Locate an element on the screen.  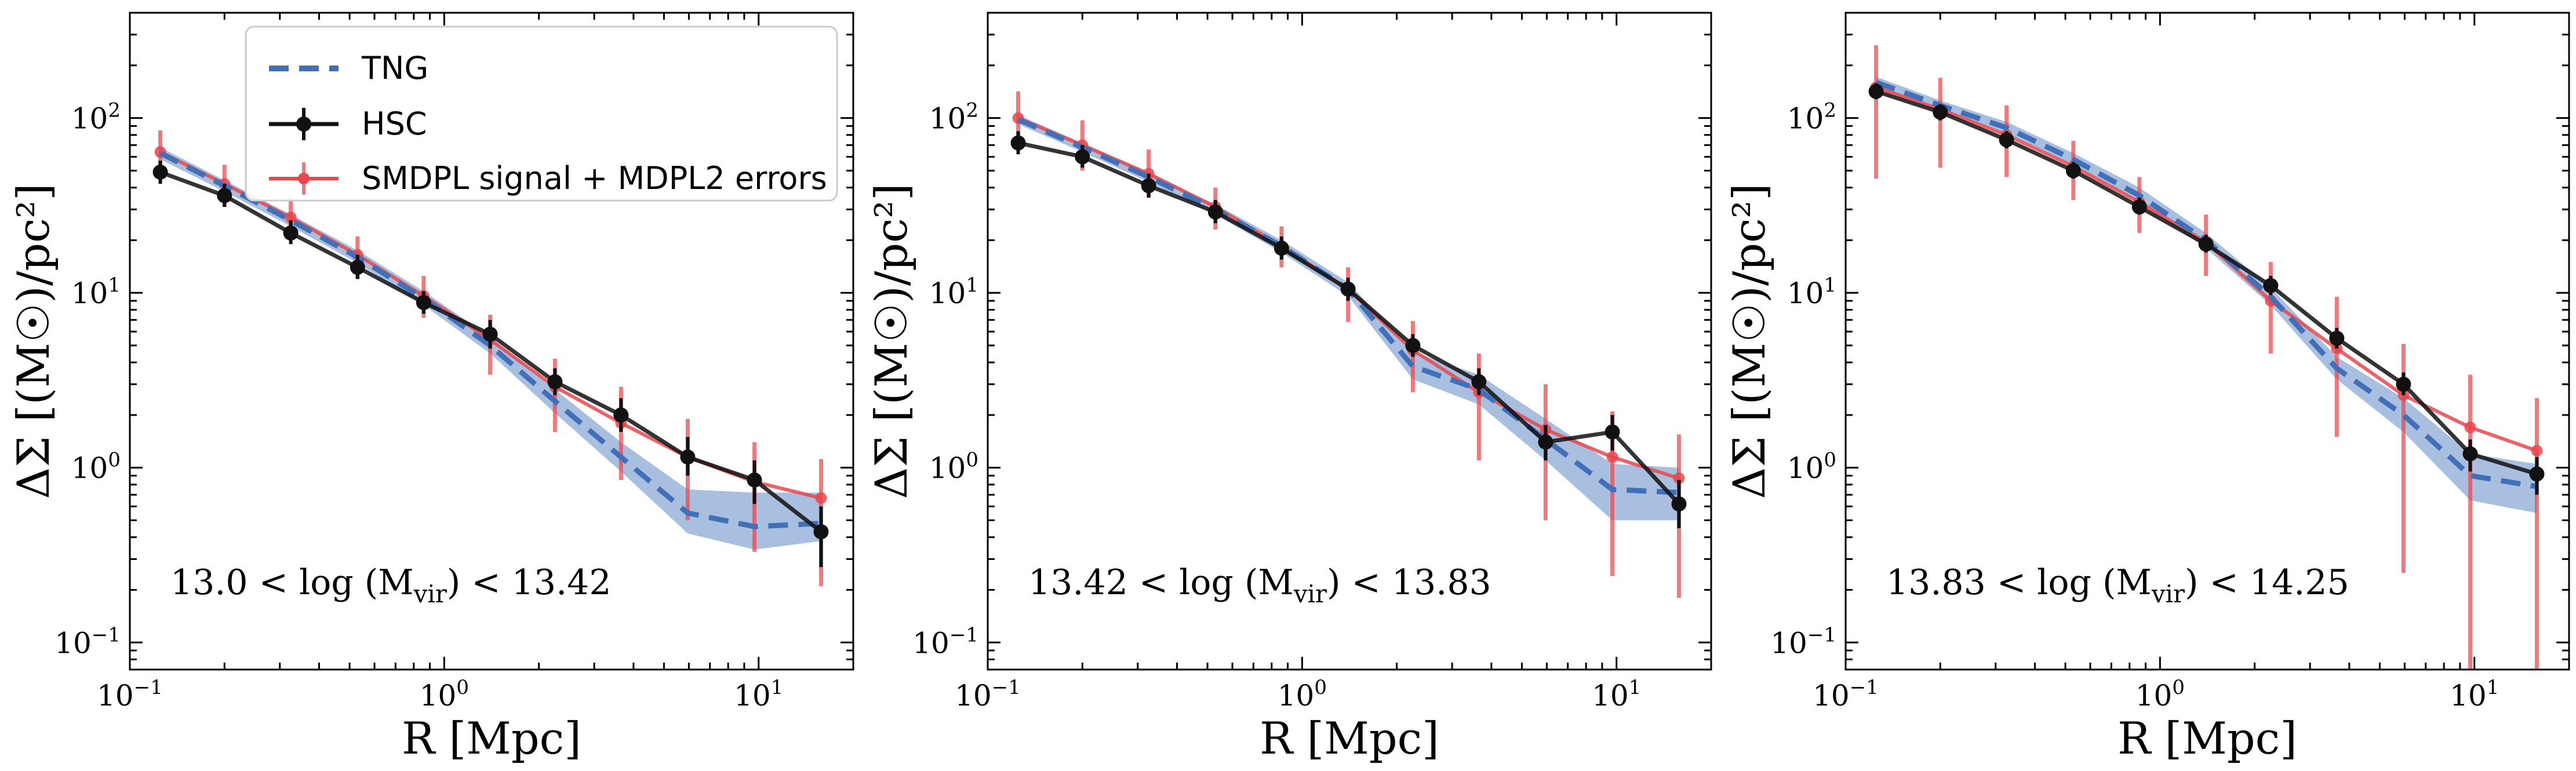
x-tick-label: 10⁰ is located at coordinates (1303, 694).